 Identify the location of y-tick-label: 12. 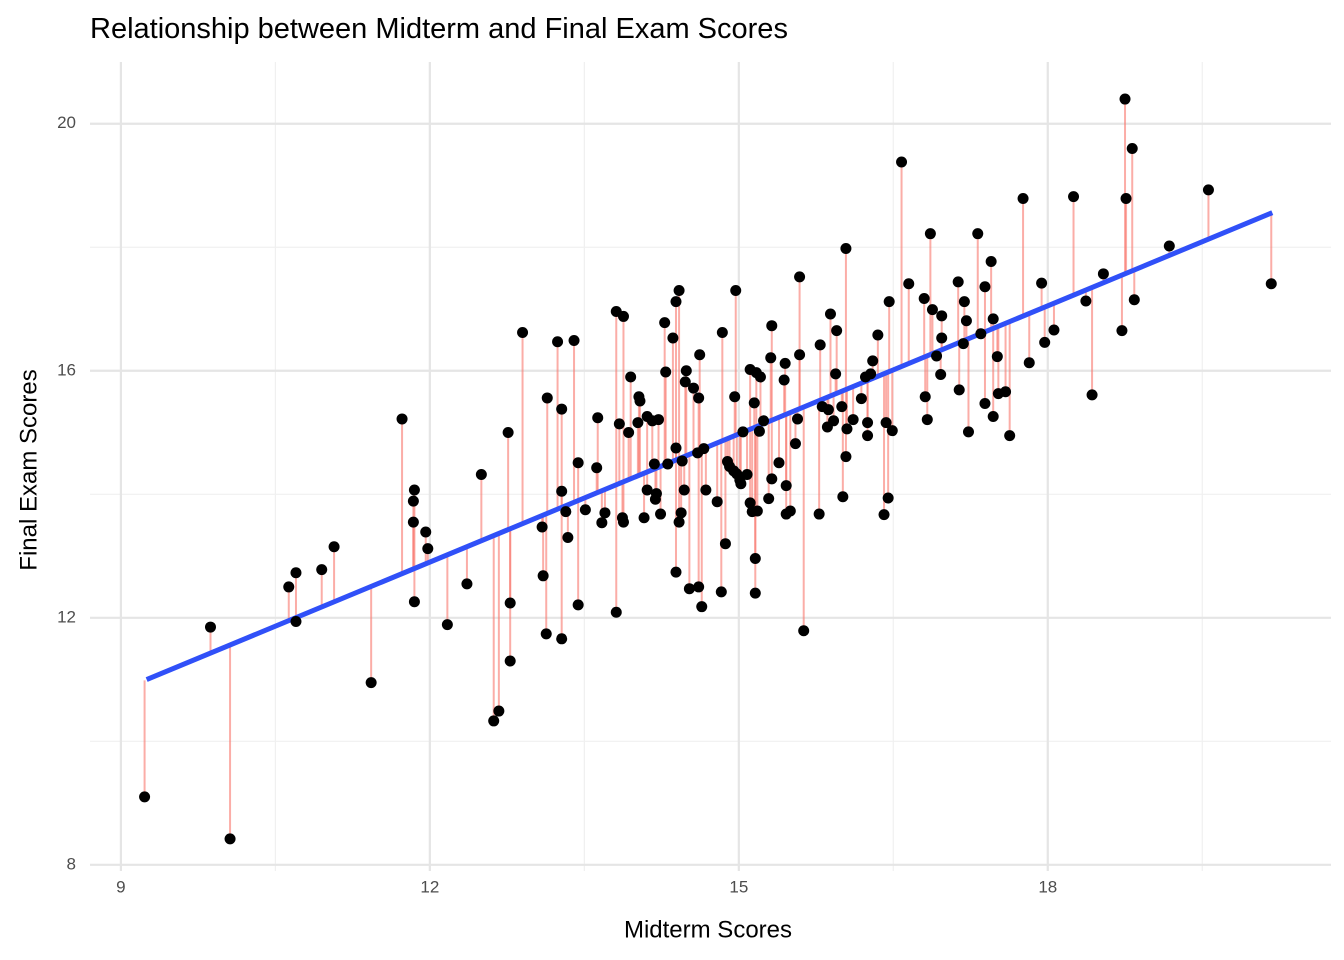
(66, 616).